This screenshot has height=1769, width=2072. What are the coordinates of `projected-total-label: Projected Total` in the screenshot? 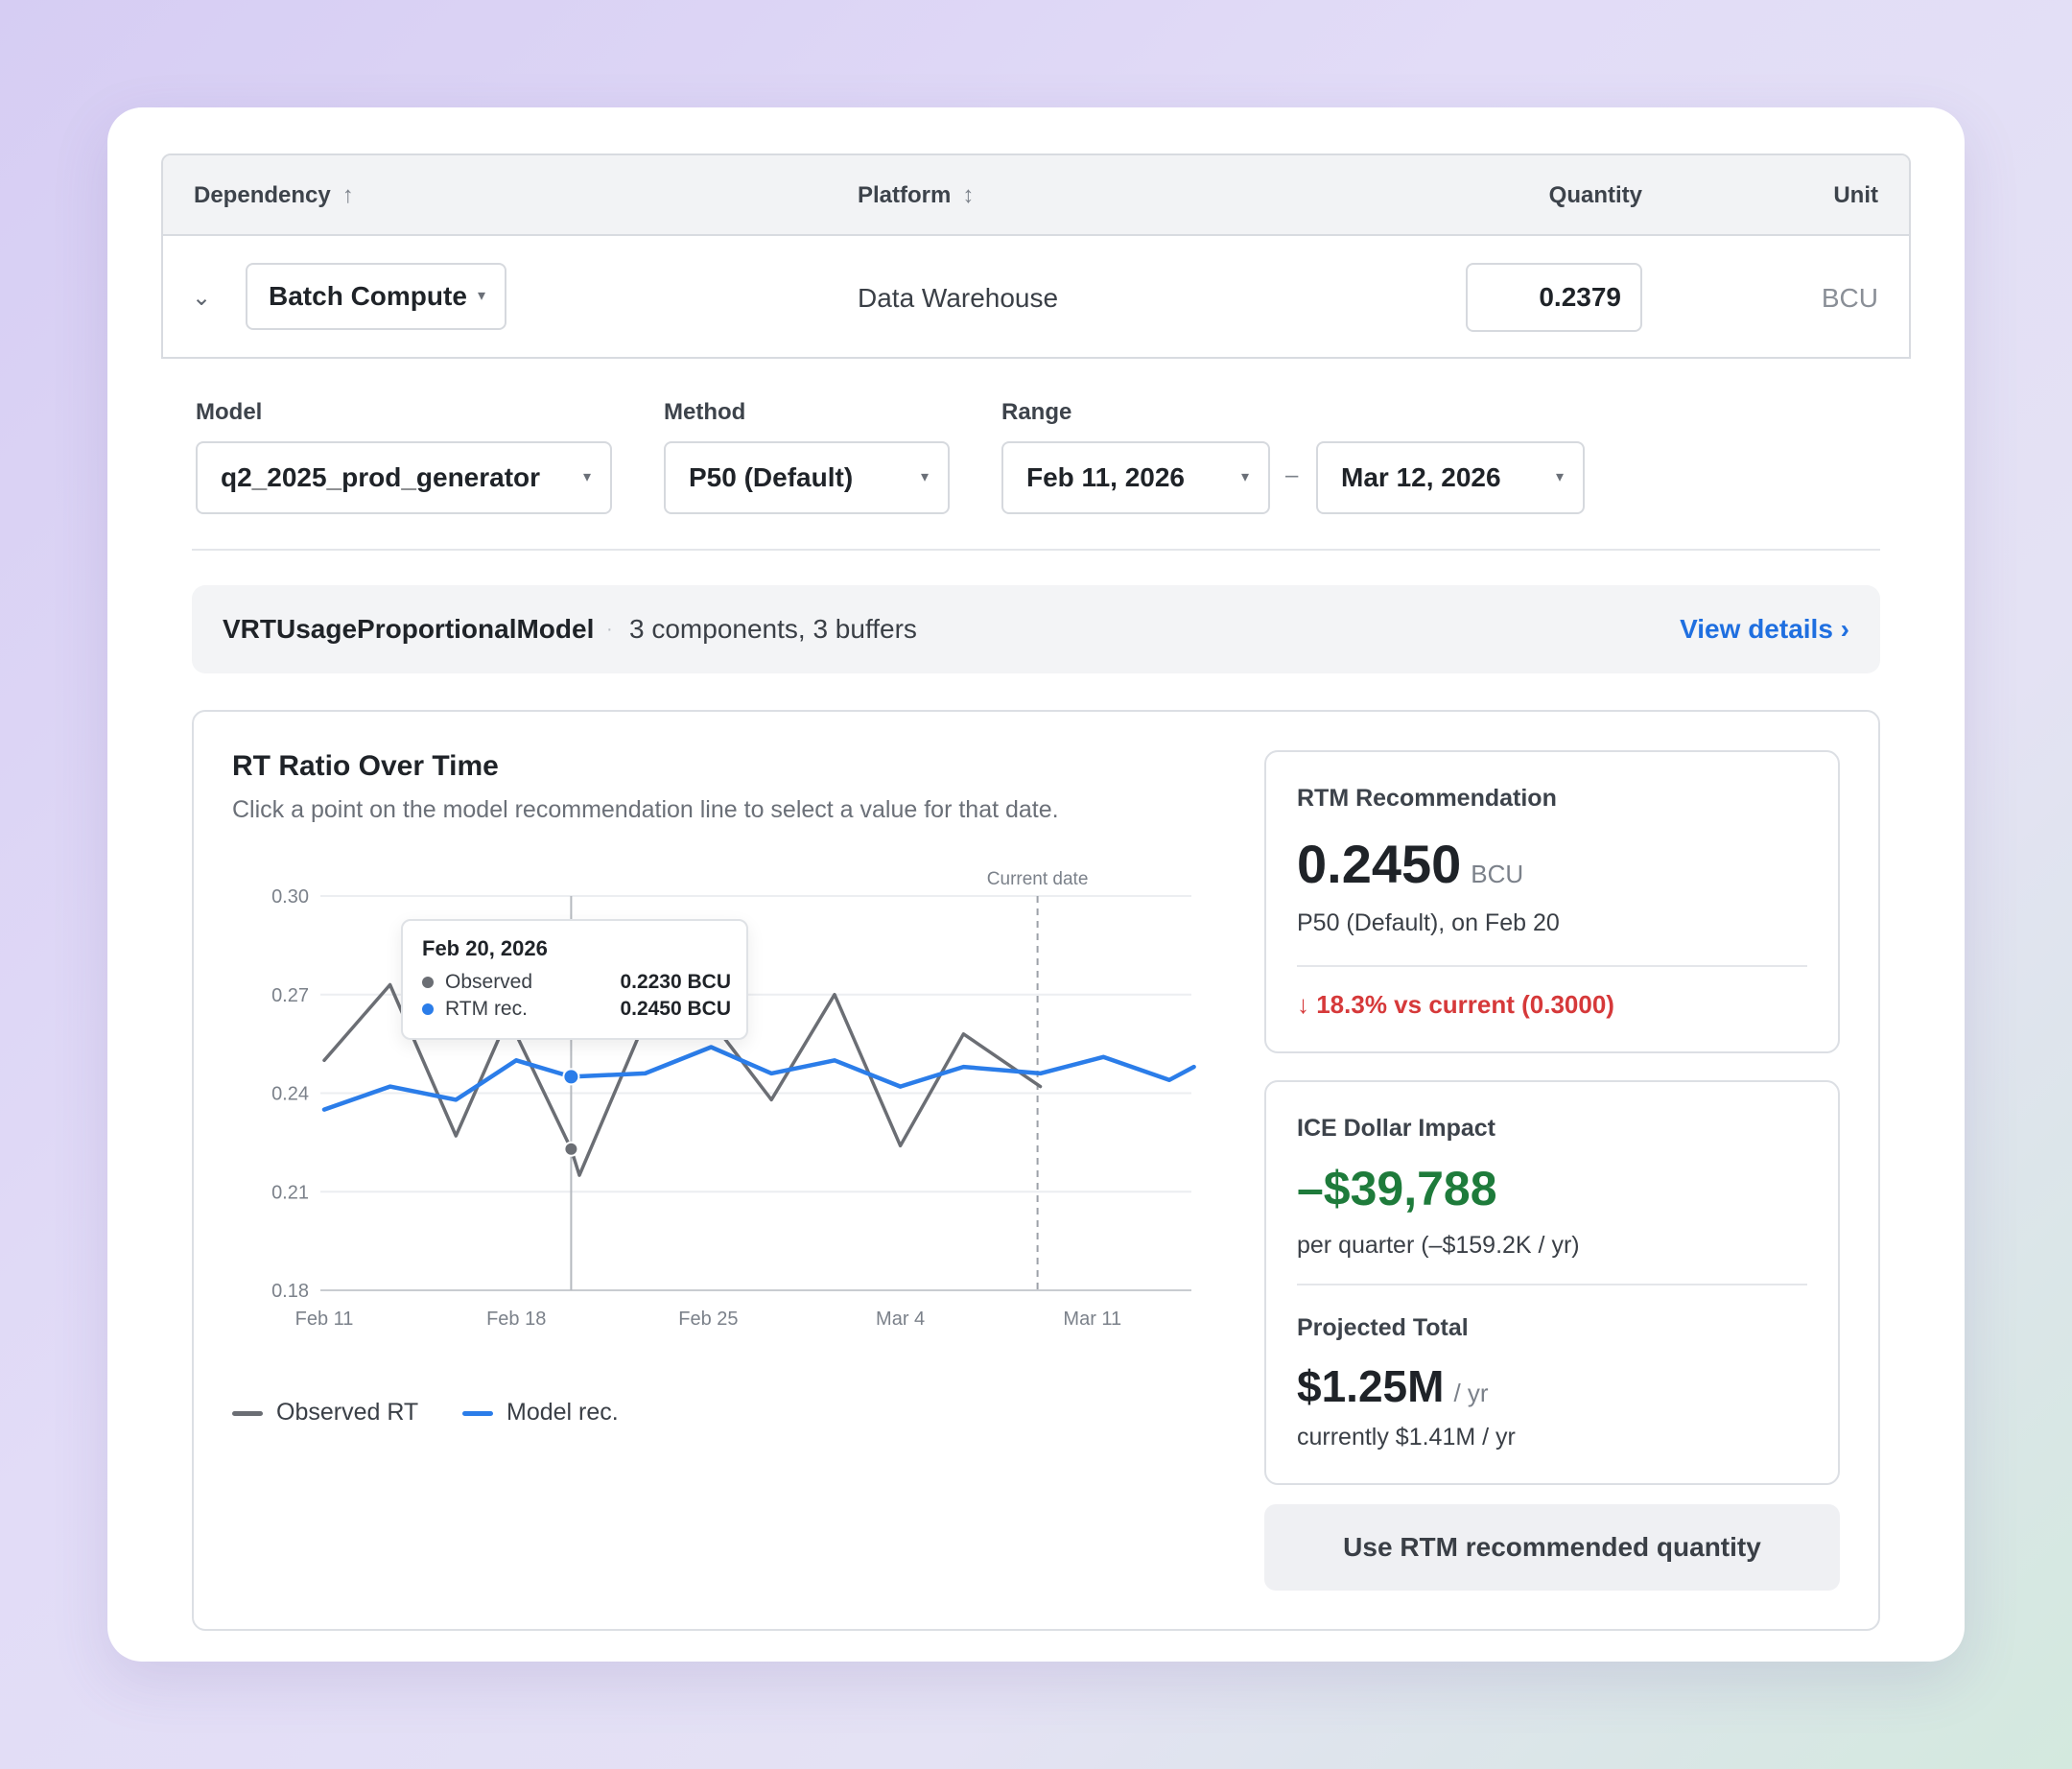 It's located at (1383, 1327).